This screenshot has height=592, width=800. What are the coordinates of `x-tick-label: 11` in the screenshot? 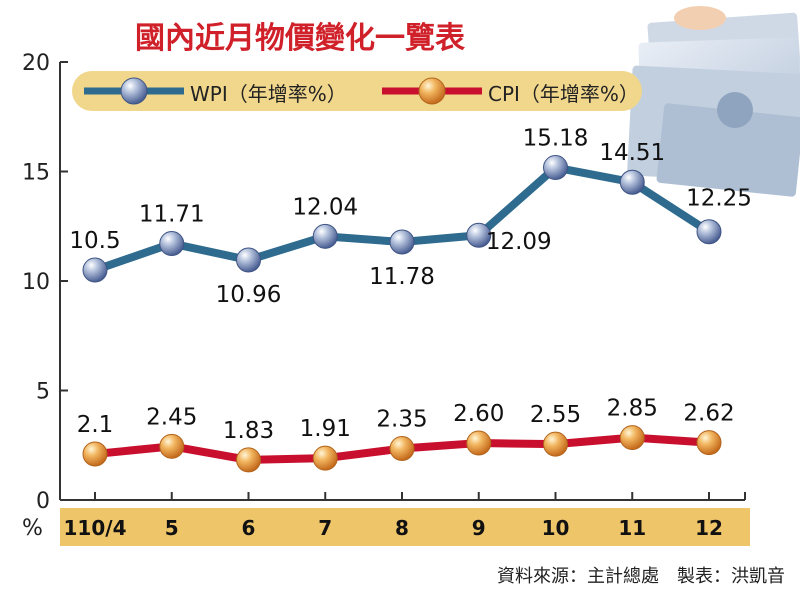 It's located at (632, 528).